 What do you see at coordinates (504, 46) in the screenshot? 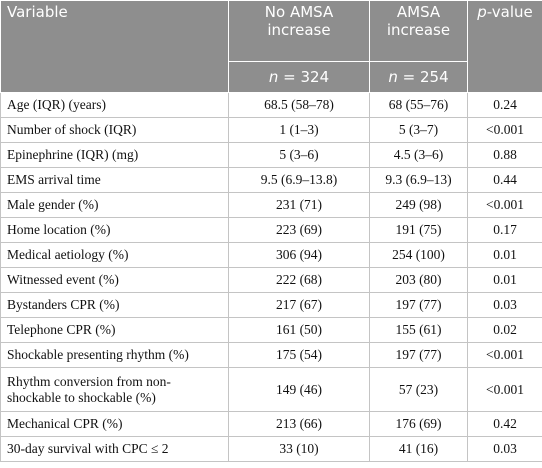
I see `header-cell: p-value` at bounding box center [504, 46].